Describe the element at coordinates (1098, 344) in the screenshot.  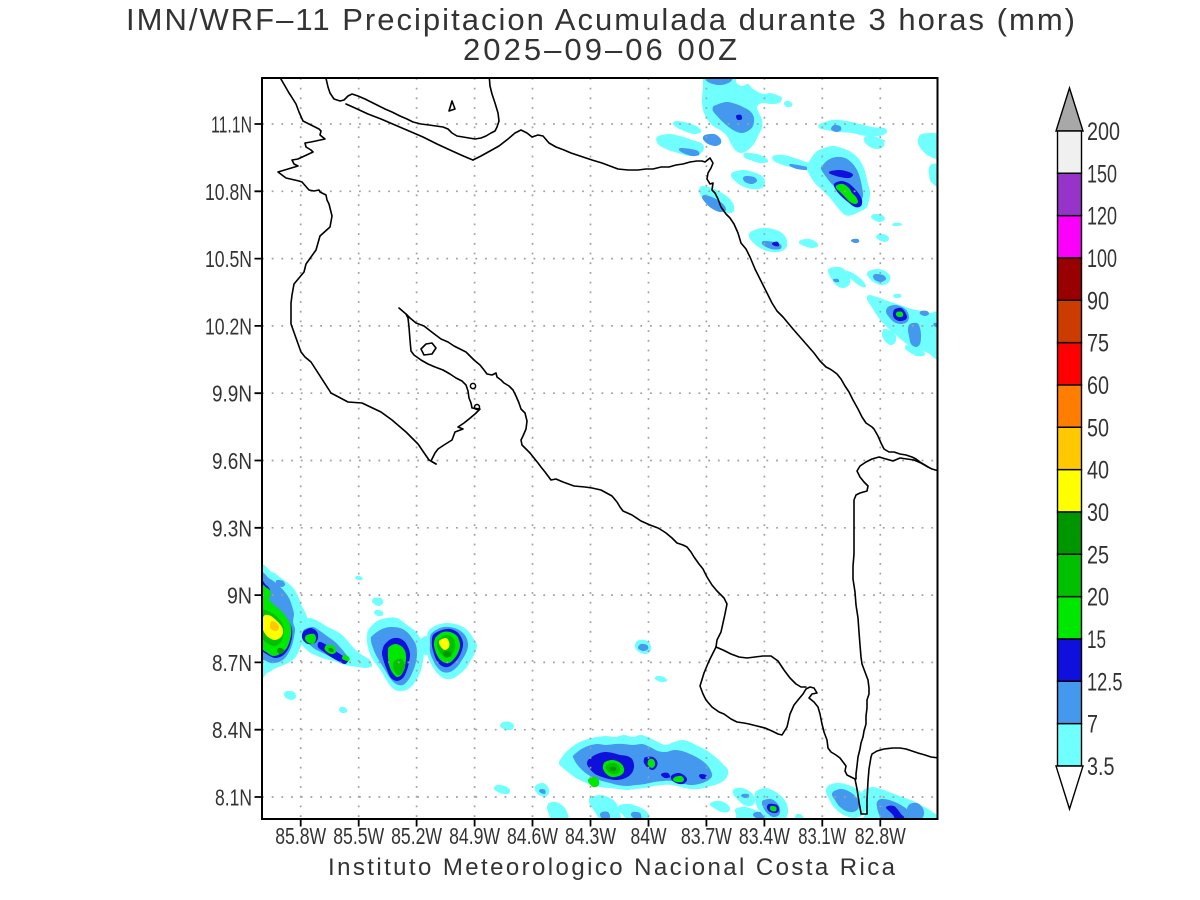
I see `svg-text: 75` at that location.